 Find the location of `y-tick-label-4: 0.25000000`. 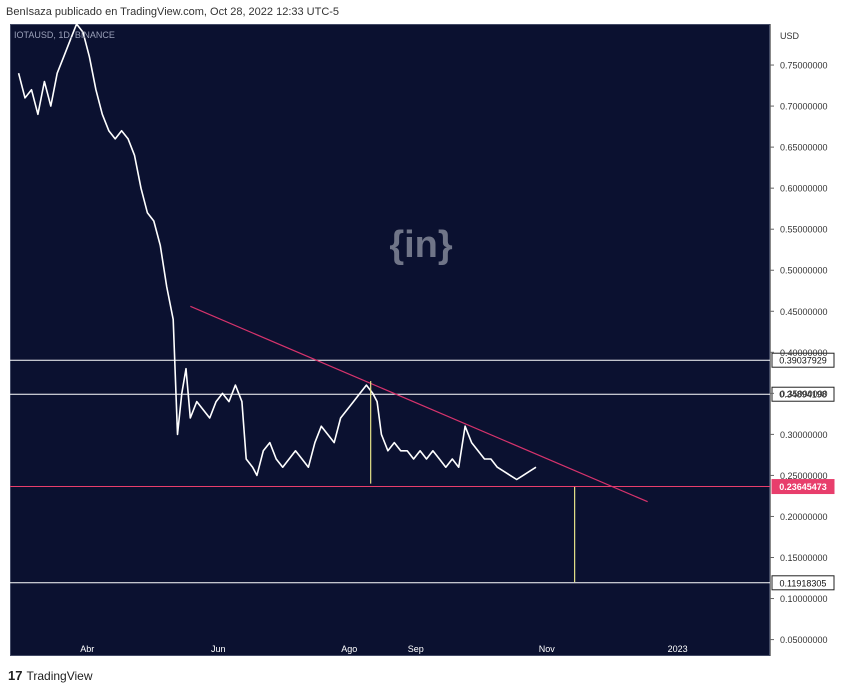

y-tick-label-4: 0.25000000 is located at coordinates (804, 476).